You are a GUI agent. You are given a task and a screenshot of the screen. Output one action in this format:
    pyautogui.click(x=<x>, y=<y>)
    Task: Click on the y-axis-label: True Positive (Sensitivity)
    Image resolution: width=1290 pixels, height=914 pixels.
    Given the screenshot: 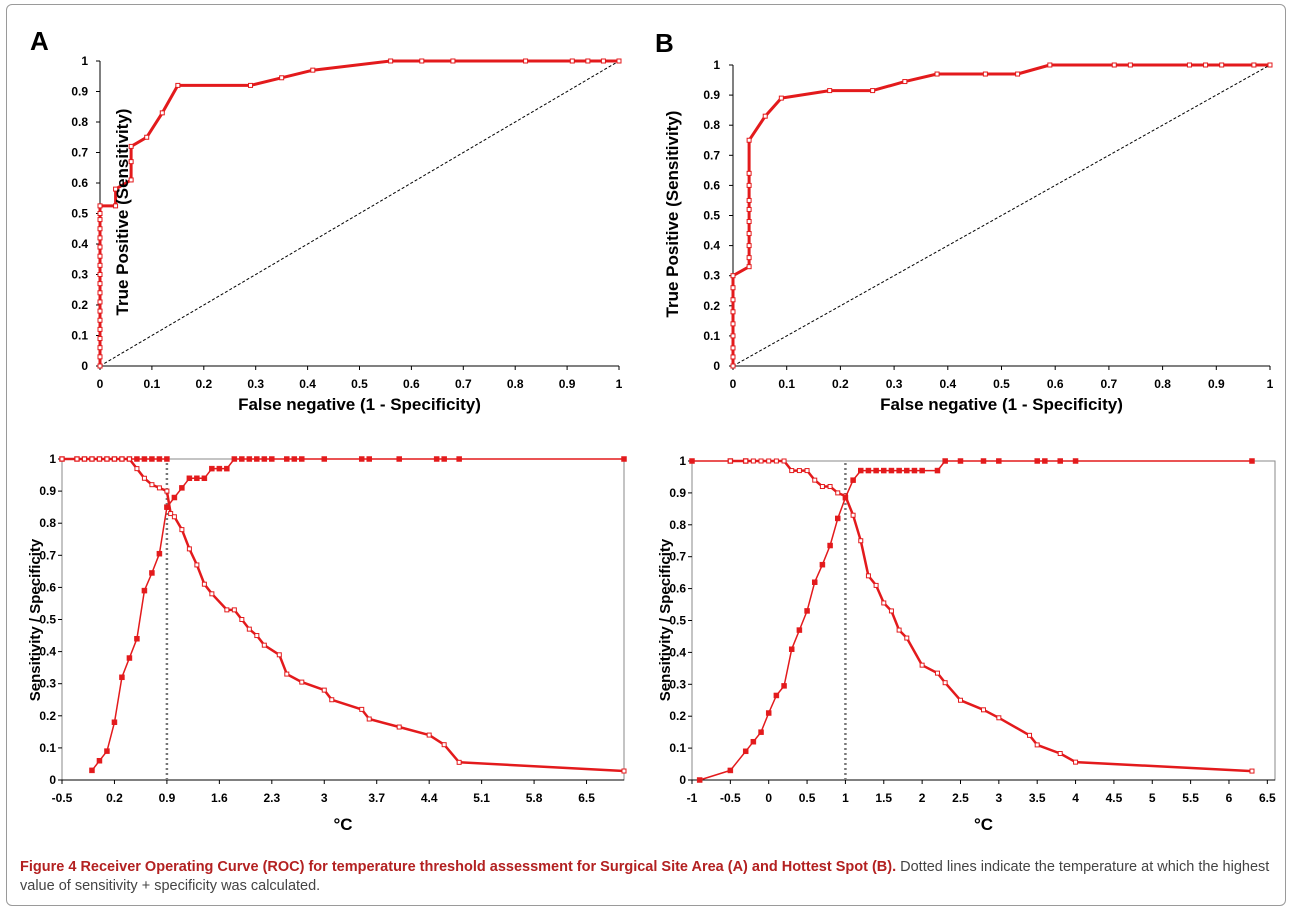 What is the action you would take?
    pyautogui.click(x=672, y=214)
    